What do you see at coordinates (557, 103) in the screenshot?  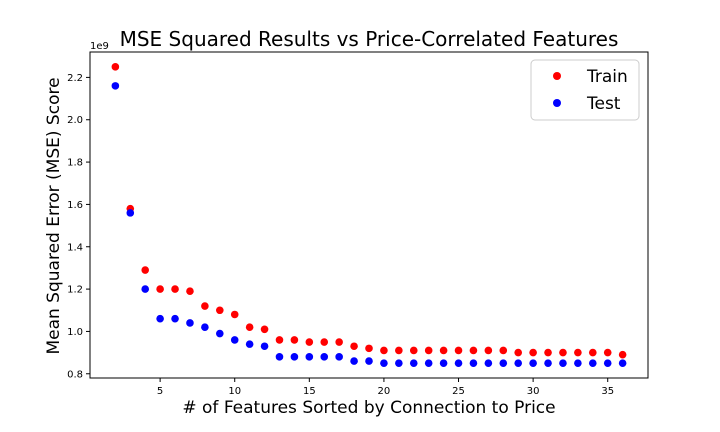 I see `legend-marker-test` at bounding box center [557, 103].